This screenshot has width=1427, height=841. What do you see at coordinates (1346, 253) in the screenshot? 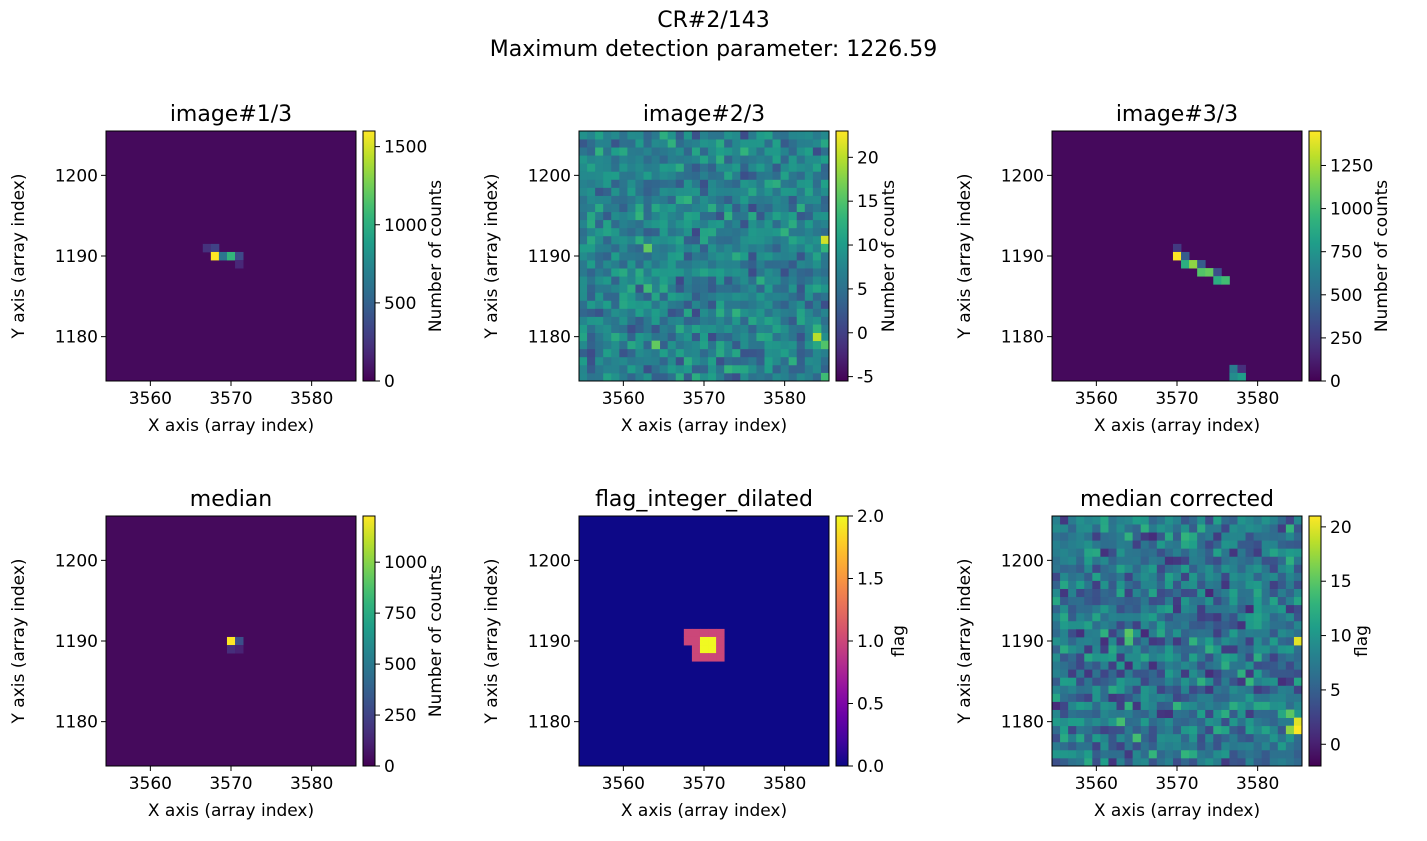
I see `colorbar-tick-label: 750` at bounding box center [1346, 253].